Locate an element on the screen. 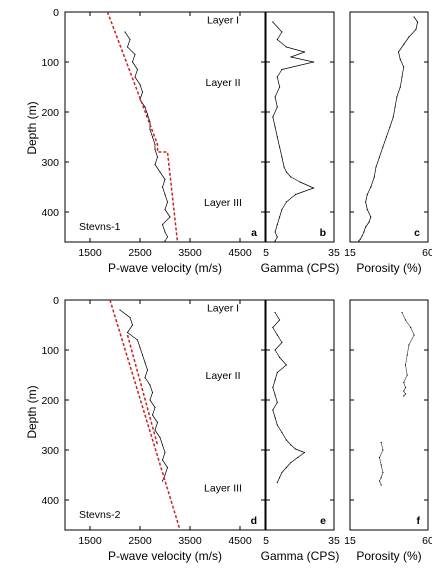 The height and width of the screenshot is (570, 432). xtick-label-d-0: 1500 is located at coordinates (90, 541).